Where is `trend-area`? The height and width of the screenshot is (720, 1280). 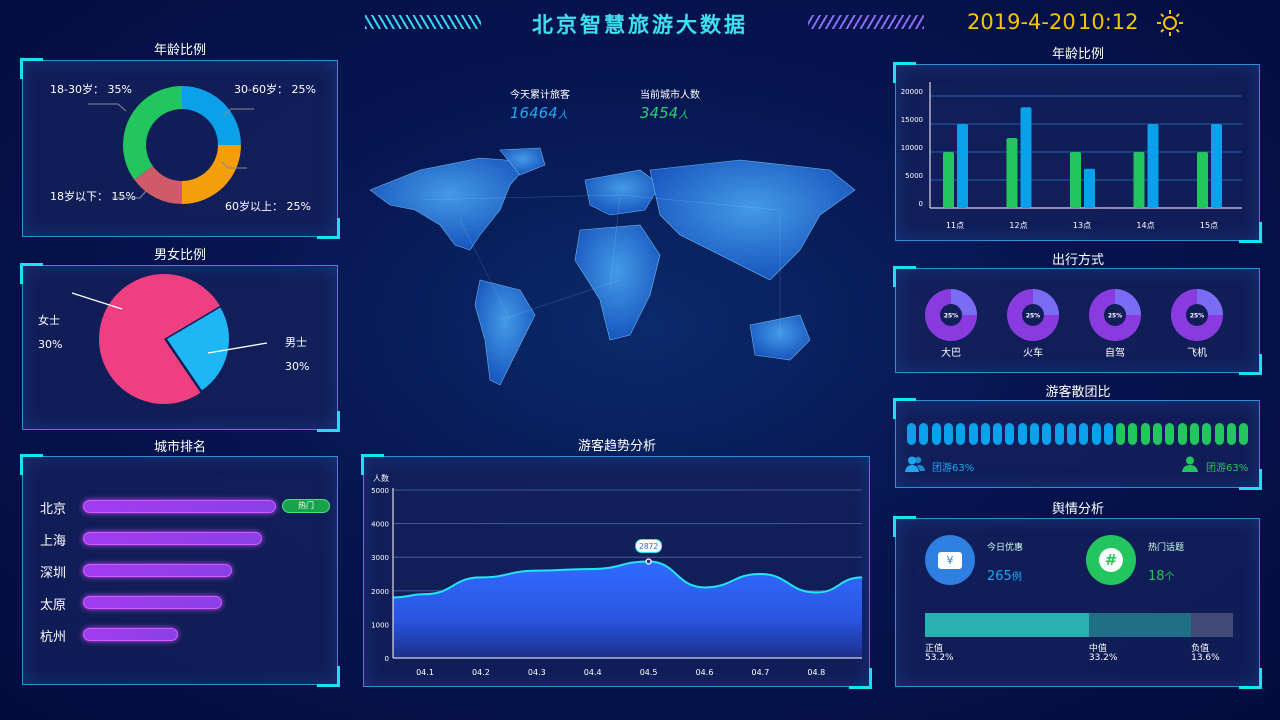 trend-area is located at coordinates (627, 609).